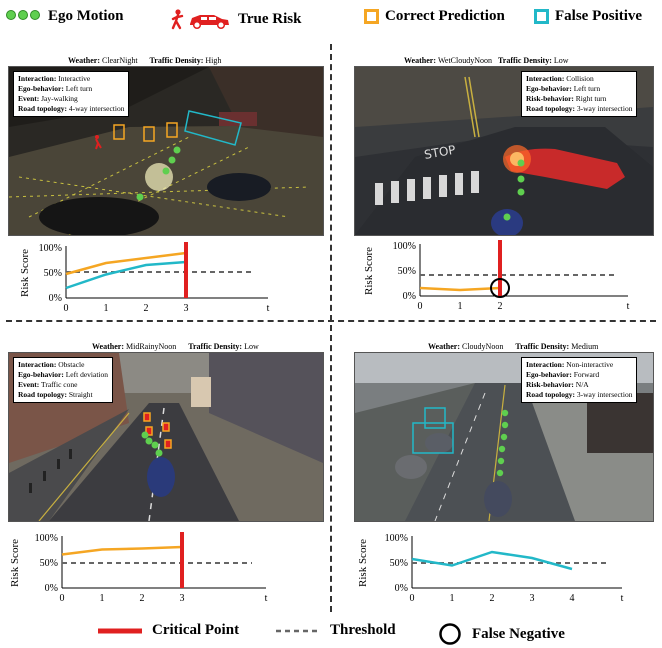 Image resolution: width=662 pixels, height=648 pixels. I want to click on risk-score-chart-3: Risk Score 0% 50% 100% 0 1 2 3 t, so click(138, 568).